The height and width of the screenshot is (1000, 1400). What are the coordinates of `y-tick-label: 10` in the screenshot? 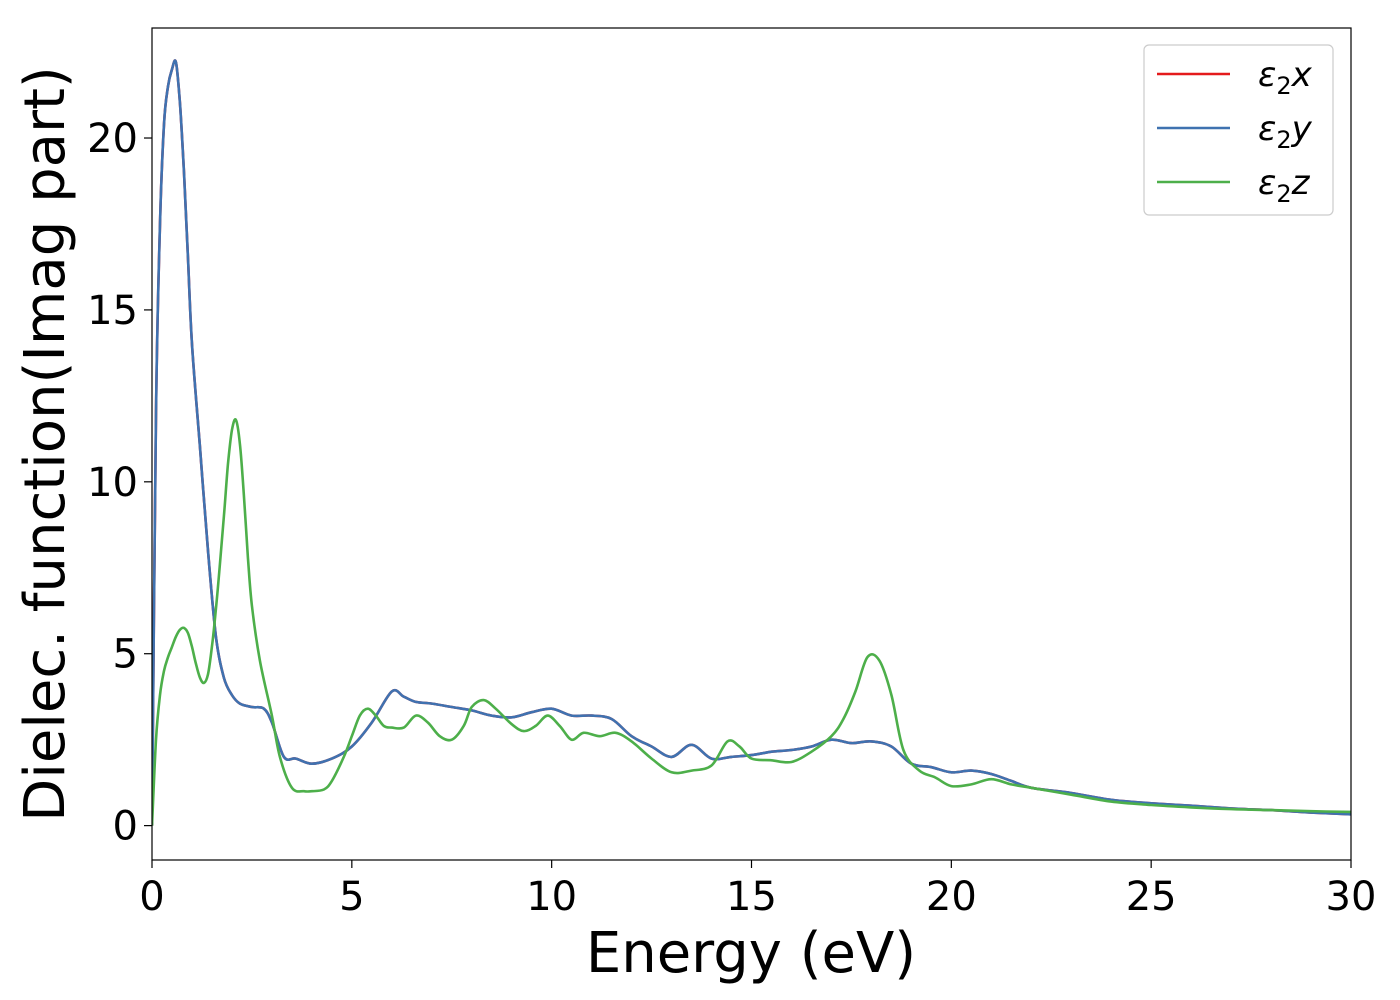 It's located at (112, 483).